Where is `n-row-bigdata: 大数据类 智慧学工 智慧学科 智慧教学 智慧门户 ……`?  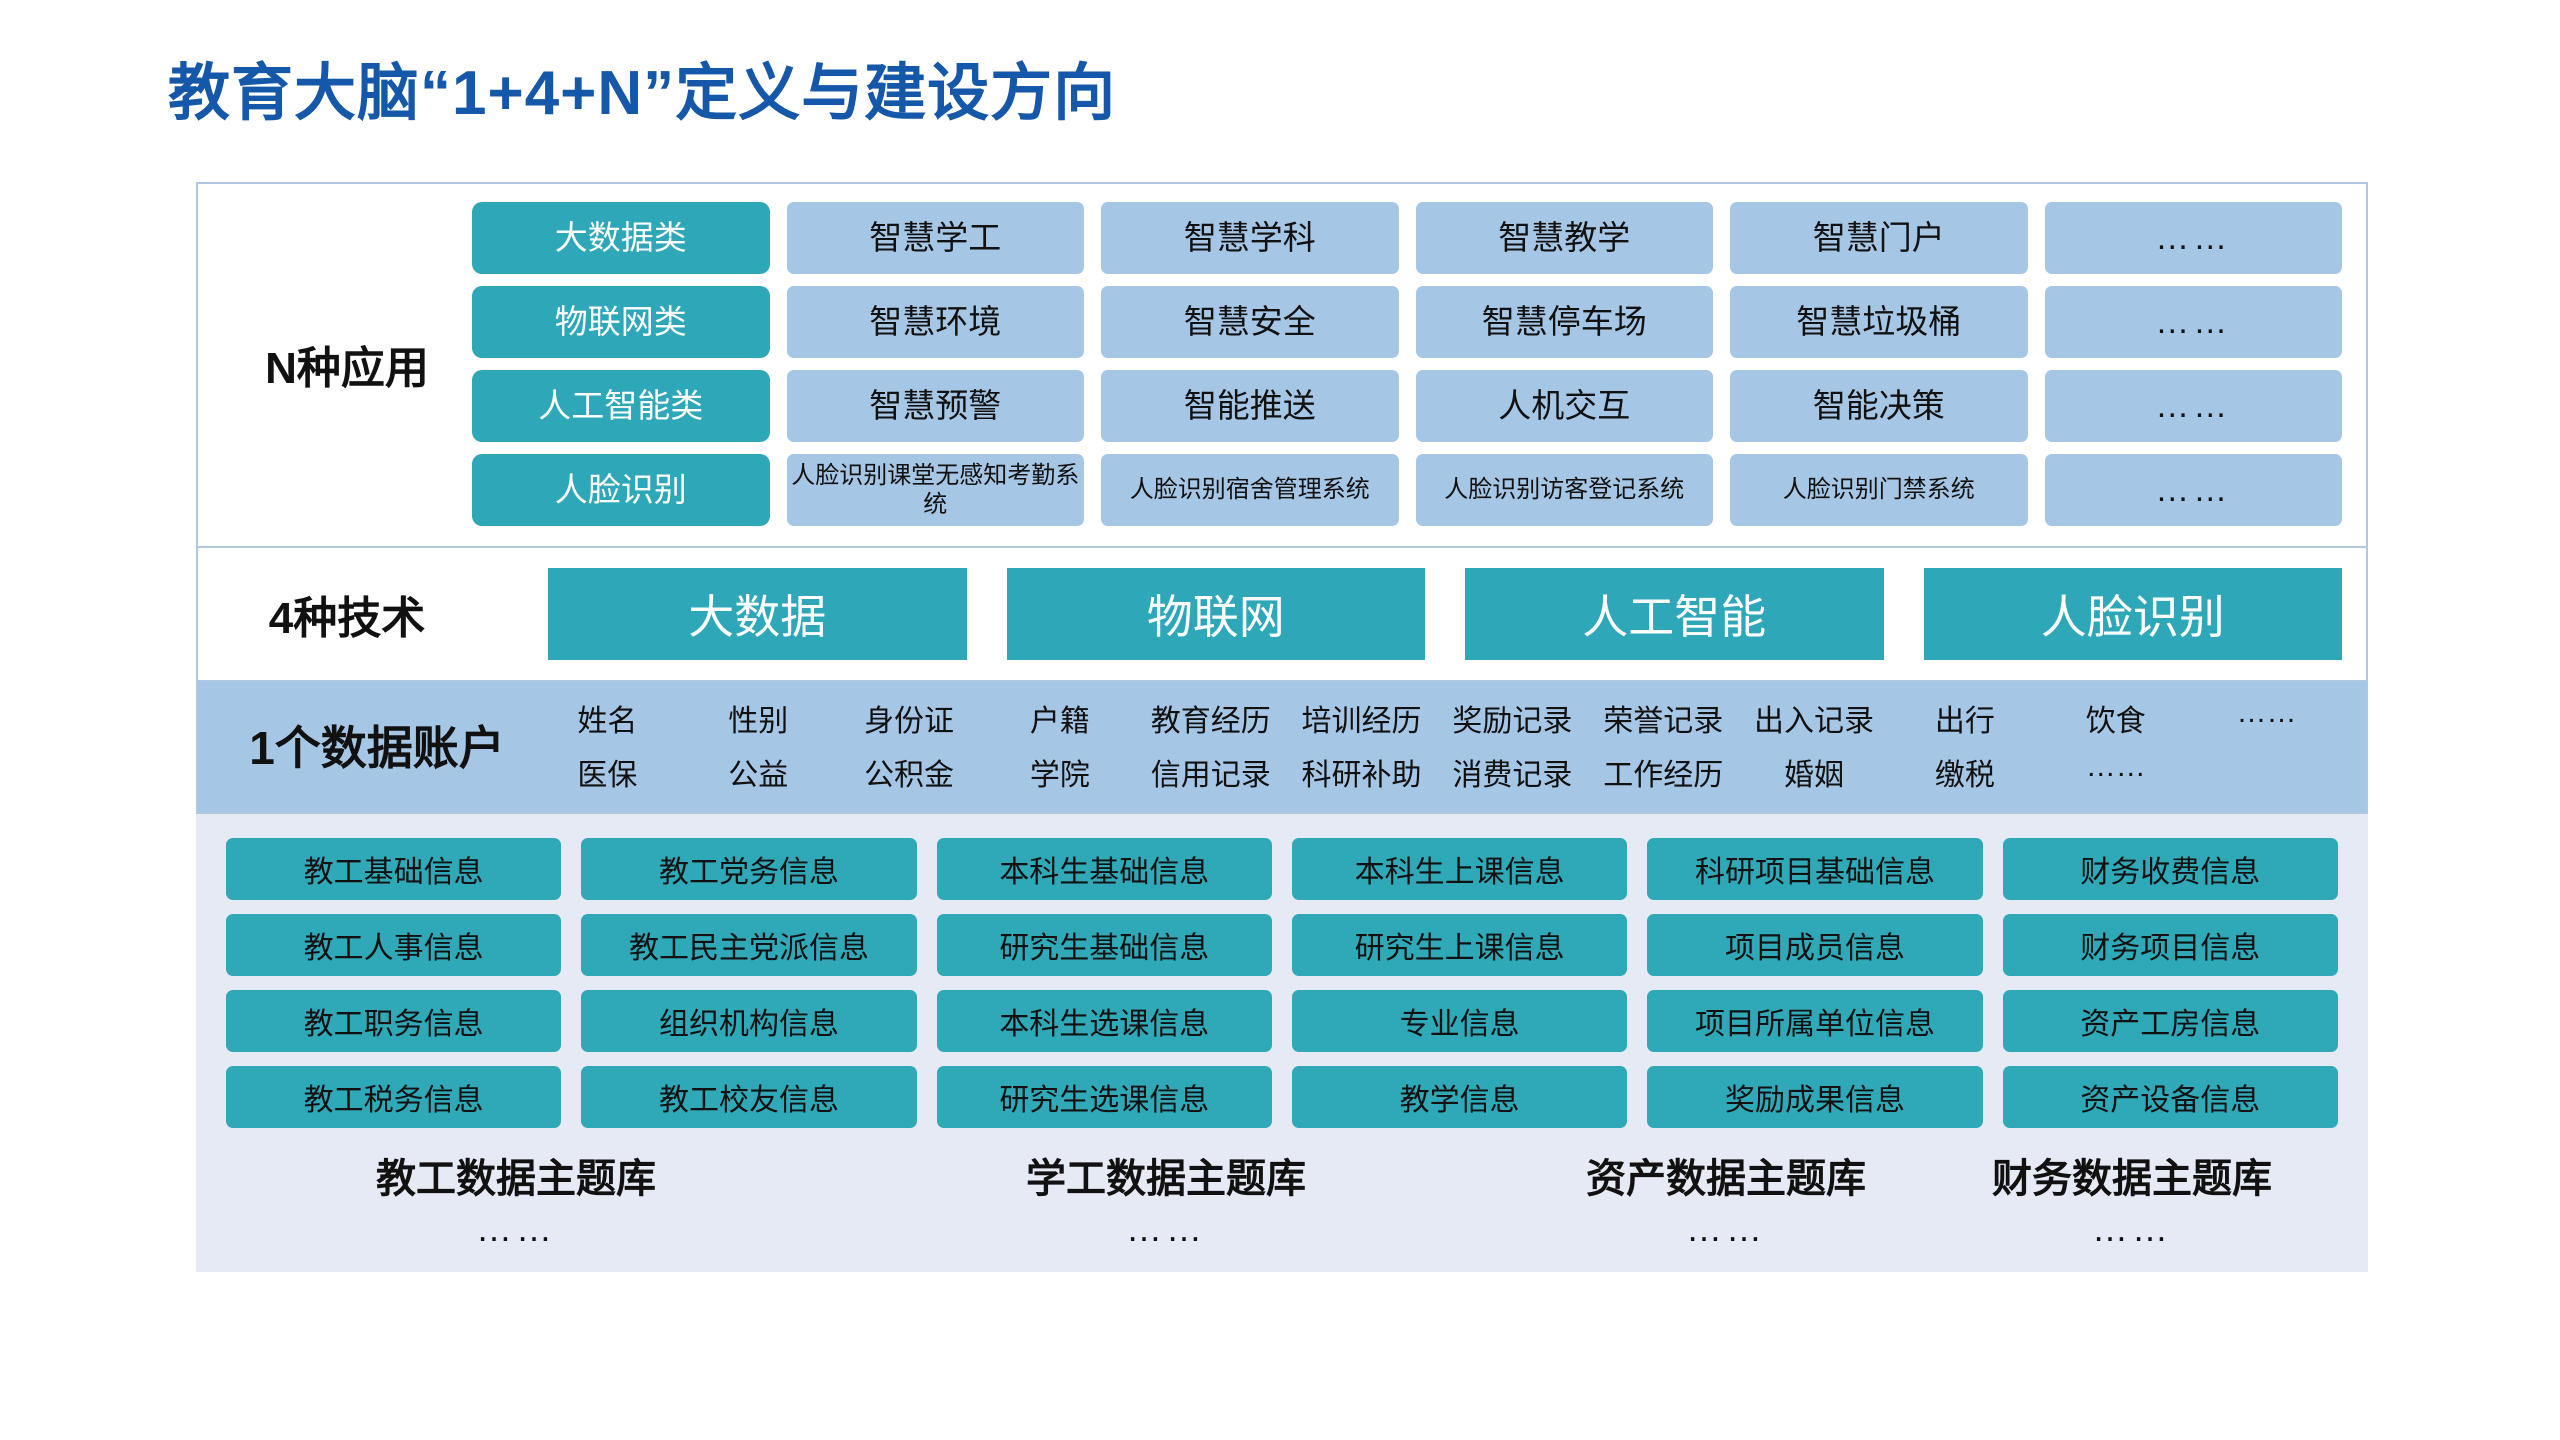 n-row-bigdata: 大数据类 智慧学工 智慧学科 智慧教学 智慧门户 …… is located at coordinates (1407, 238).